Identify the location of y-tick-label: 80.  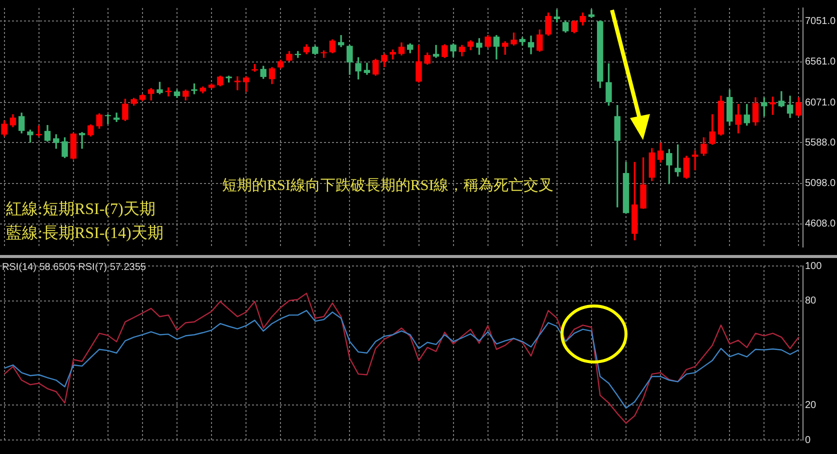
(811, 301).